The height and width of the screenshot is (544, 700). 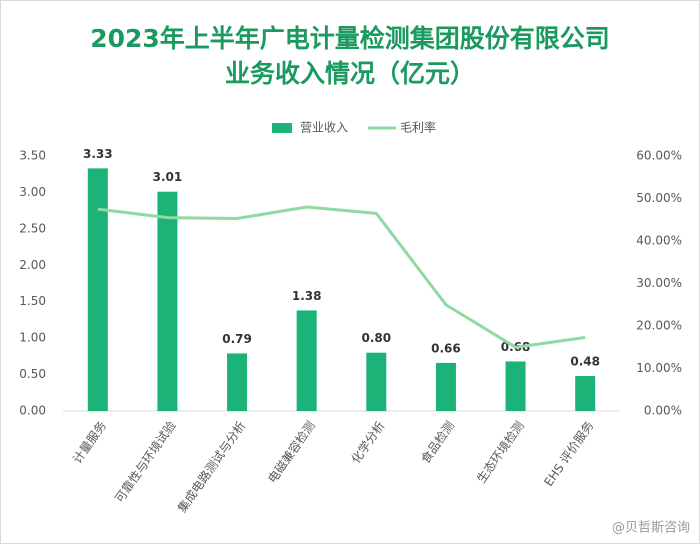 I want to click on y-tick-label: 1.00, so click(x=32, y=338).